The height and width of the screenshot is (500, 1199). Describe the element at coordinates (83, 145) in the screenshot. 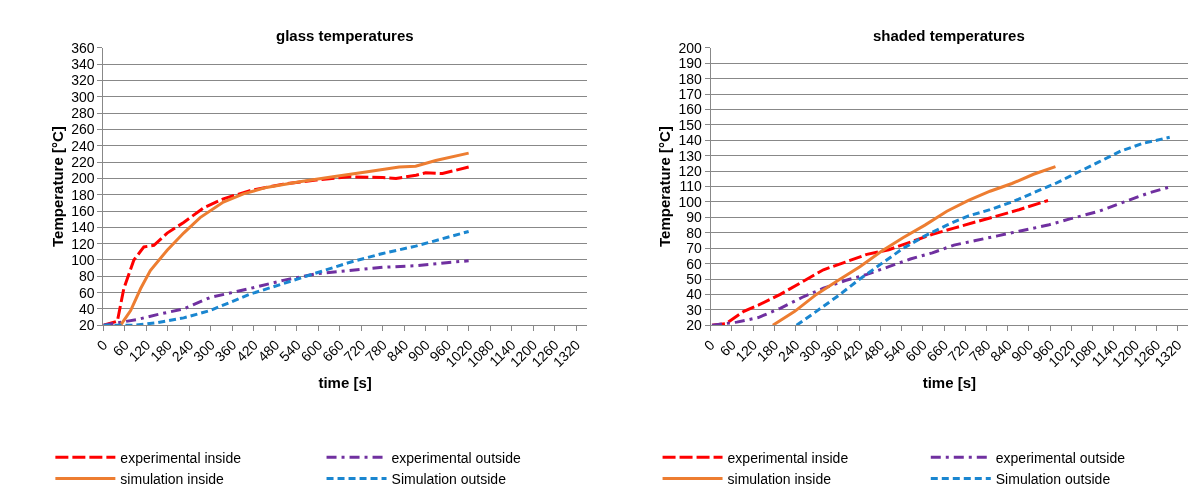

I see `y-tick-label: 240` at that location.